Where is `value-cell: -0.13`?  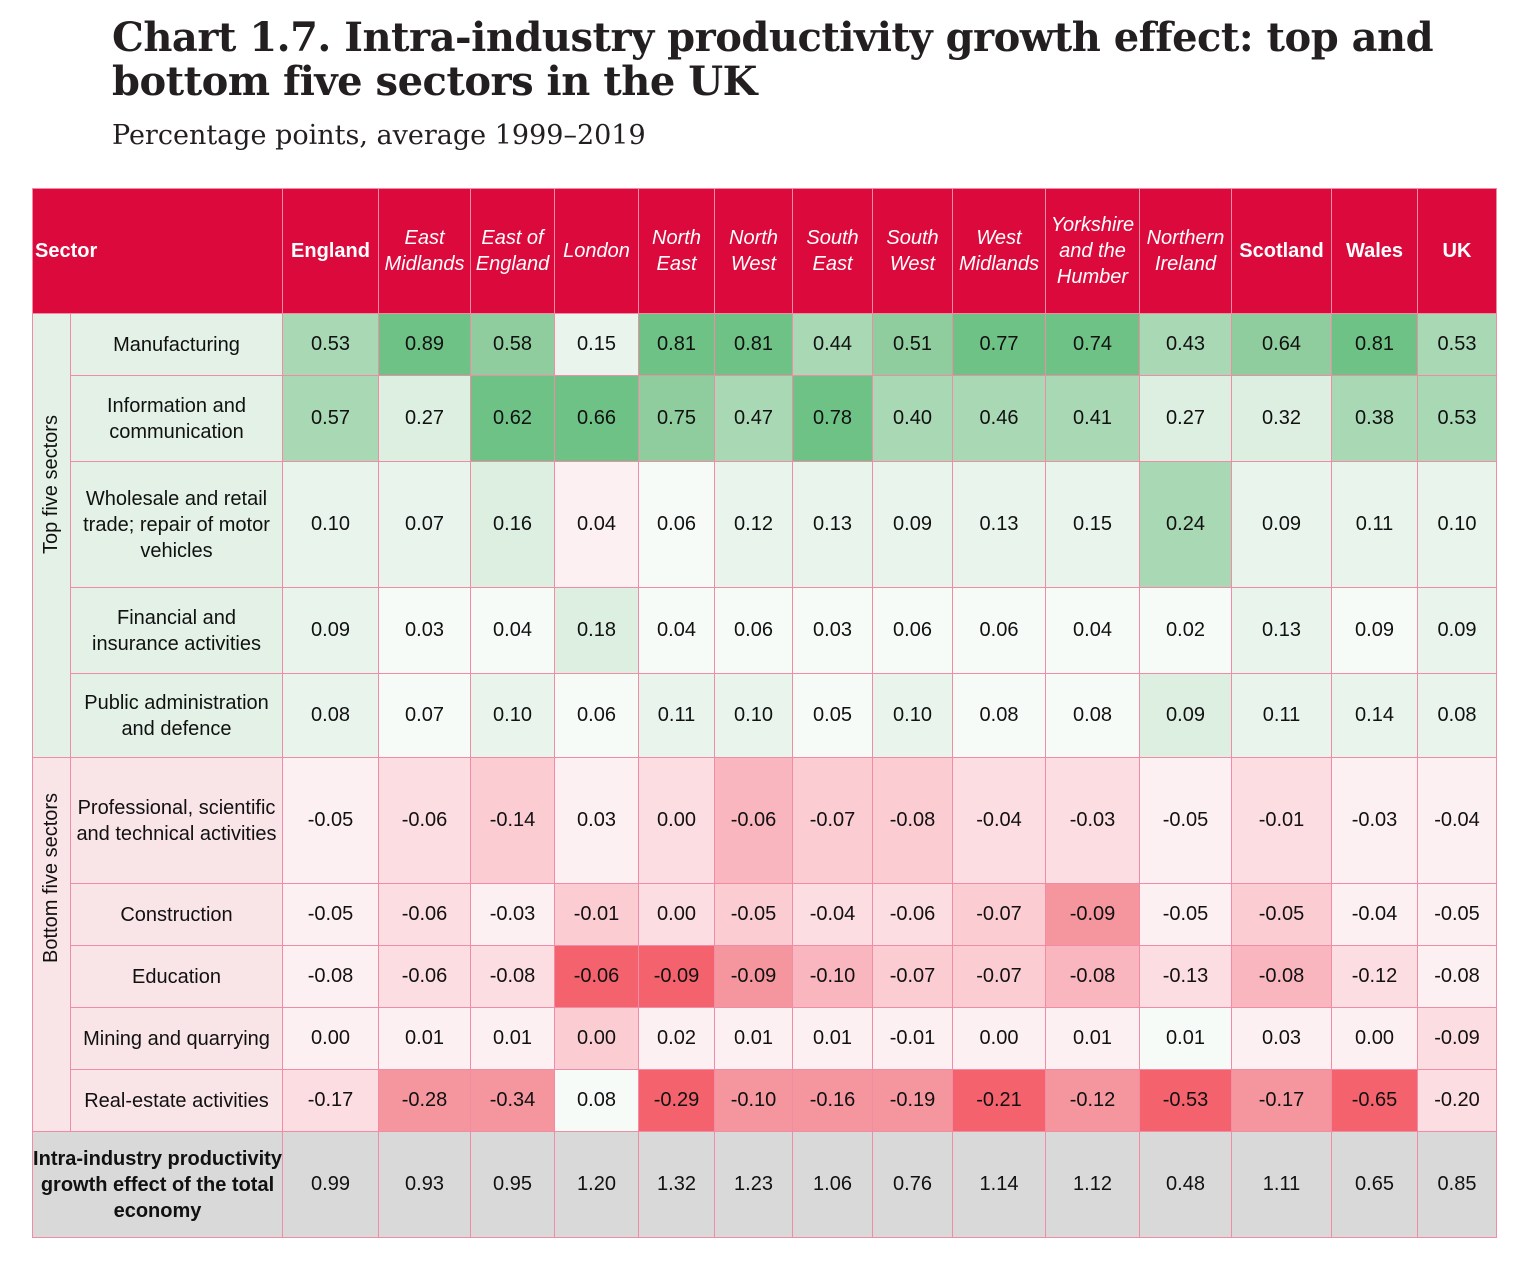
value-cell: -0.13 is located at coordinates (1185, 976).